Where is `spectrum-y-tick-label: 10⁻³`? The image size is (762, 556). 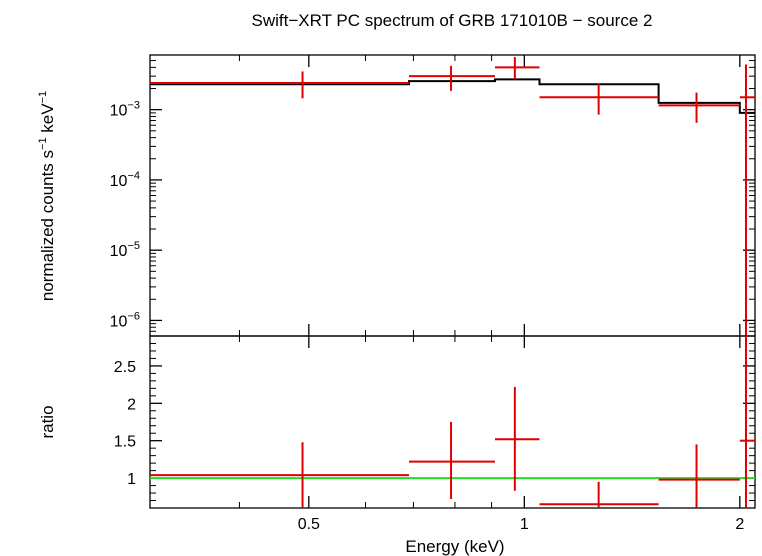 spectrum-y-tick-label: 10⁻³ is located at coordinates (125, 110).